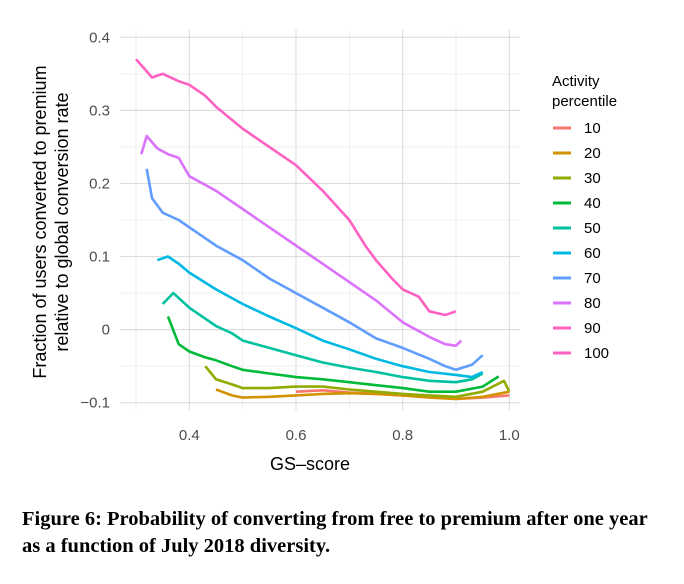 This screenshot has height=584, width=684. I want to click on y-tick-label: 0.1, so click(99, 257).